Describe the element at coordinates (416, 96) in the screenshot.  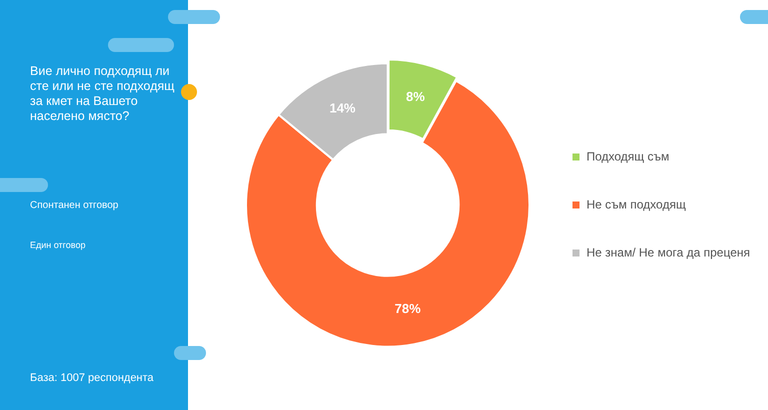
I see `data-label: 8%` at that location.